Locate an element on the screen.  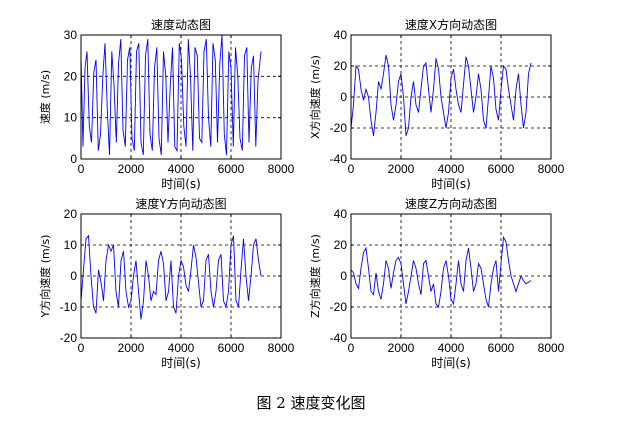
figure-caption: 图 2 速度变化图 is located at coordinates (311, 403).